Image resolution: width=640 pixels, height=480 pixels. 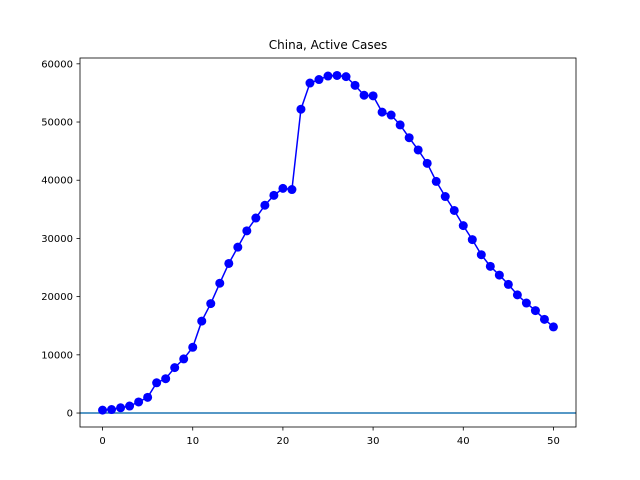 I want to click on y-tick-label: 10000, so click(x=57, y=355).